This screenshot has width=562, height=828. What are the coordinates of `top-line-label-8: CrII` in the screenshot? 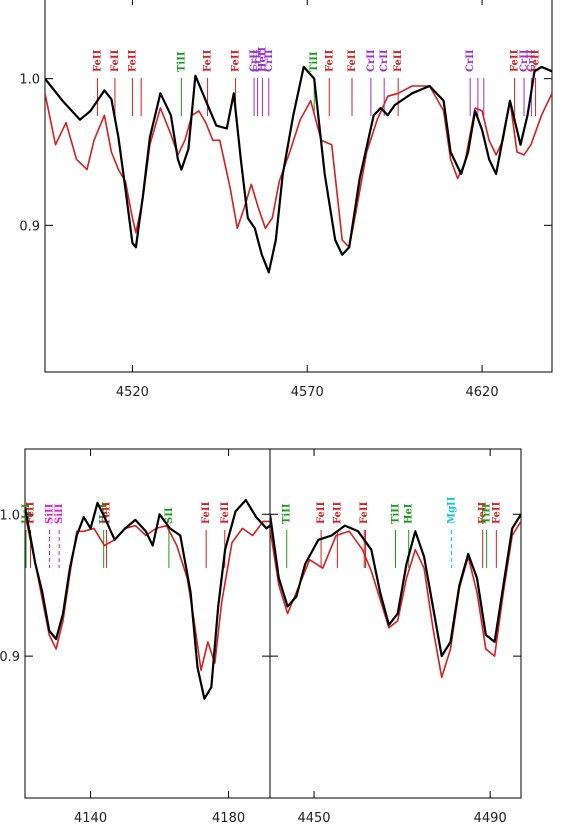 It's located at (258, 60).